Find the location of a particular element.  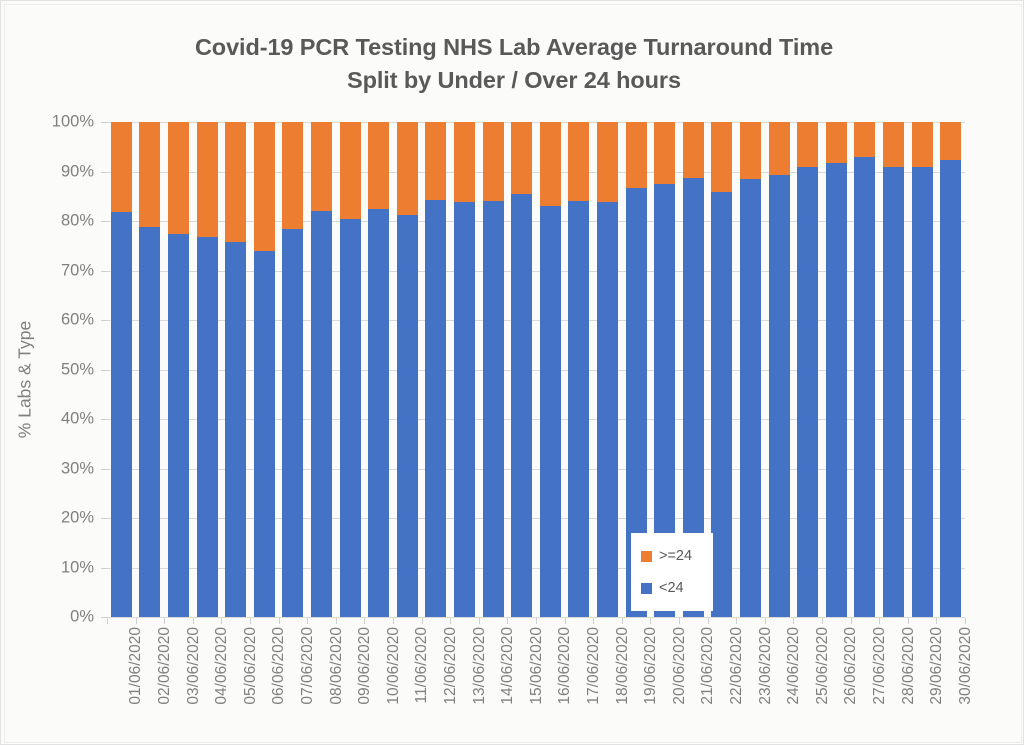

y-tick-mark is located at coordinates (104, 122).